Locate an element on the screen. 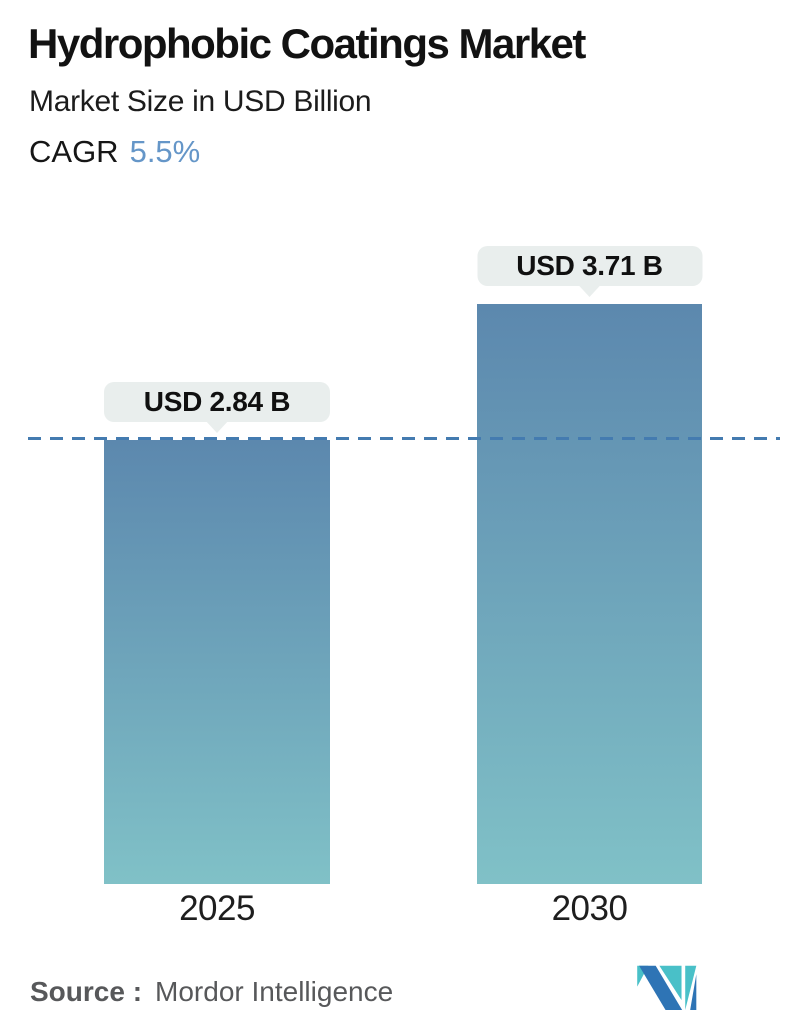  value-callout-2030: USD 3.71 B is located at coordinates (589, 266).